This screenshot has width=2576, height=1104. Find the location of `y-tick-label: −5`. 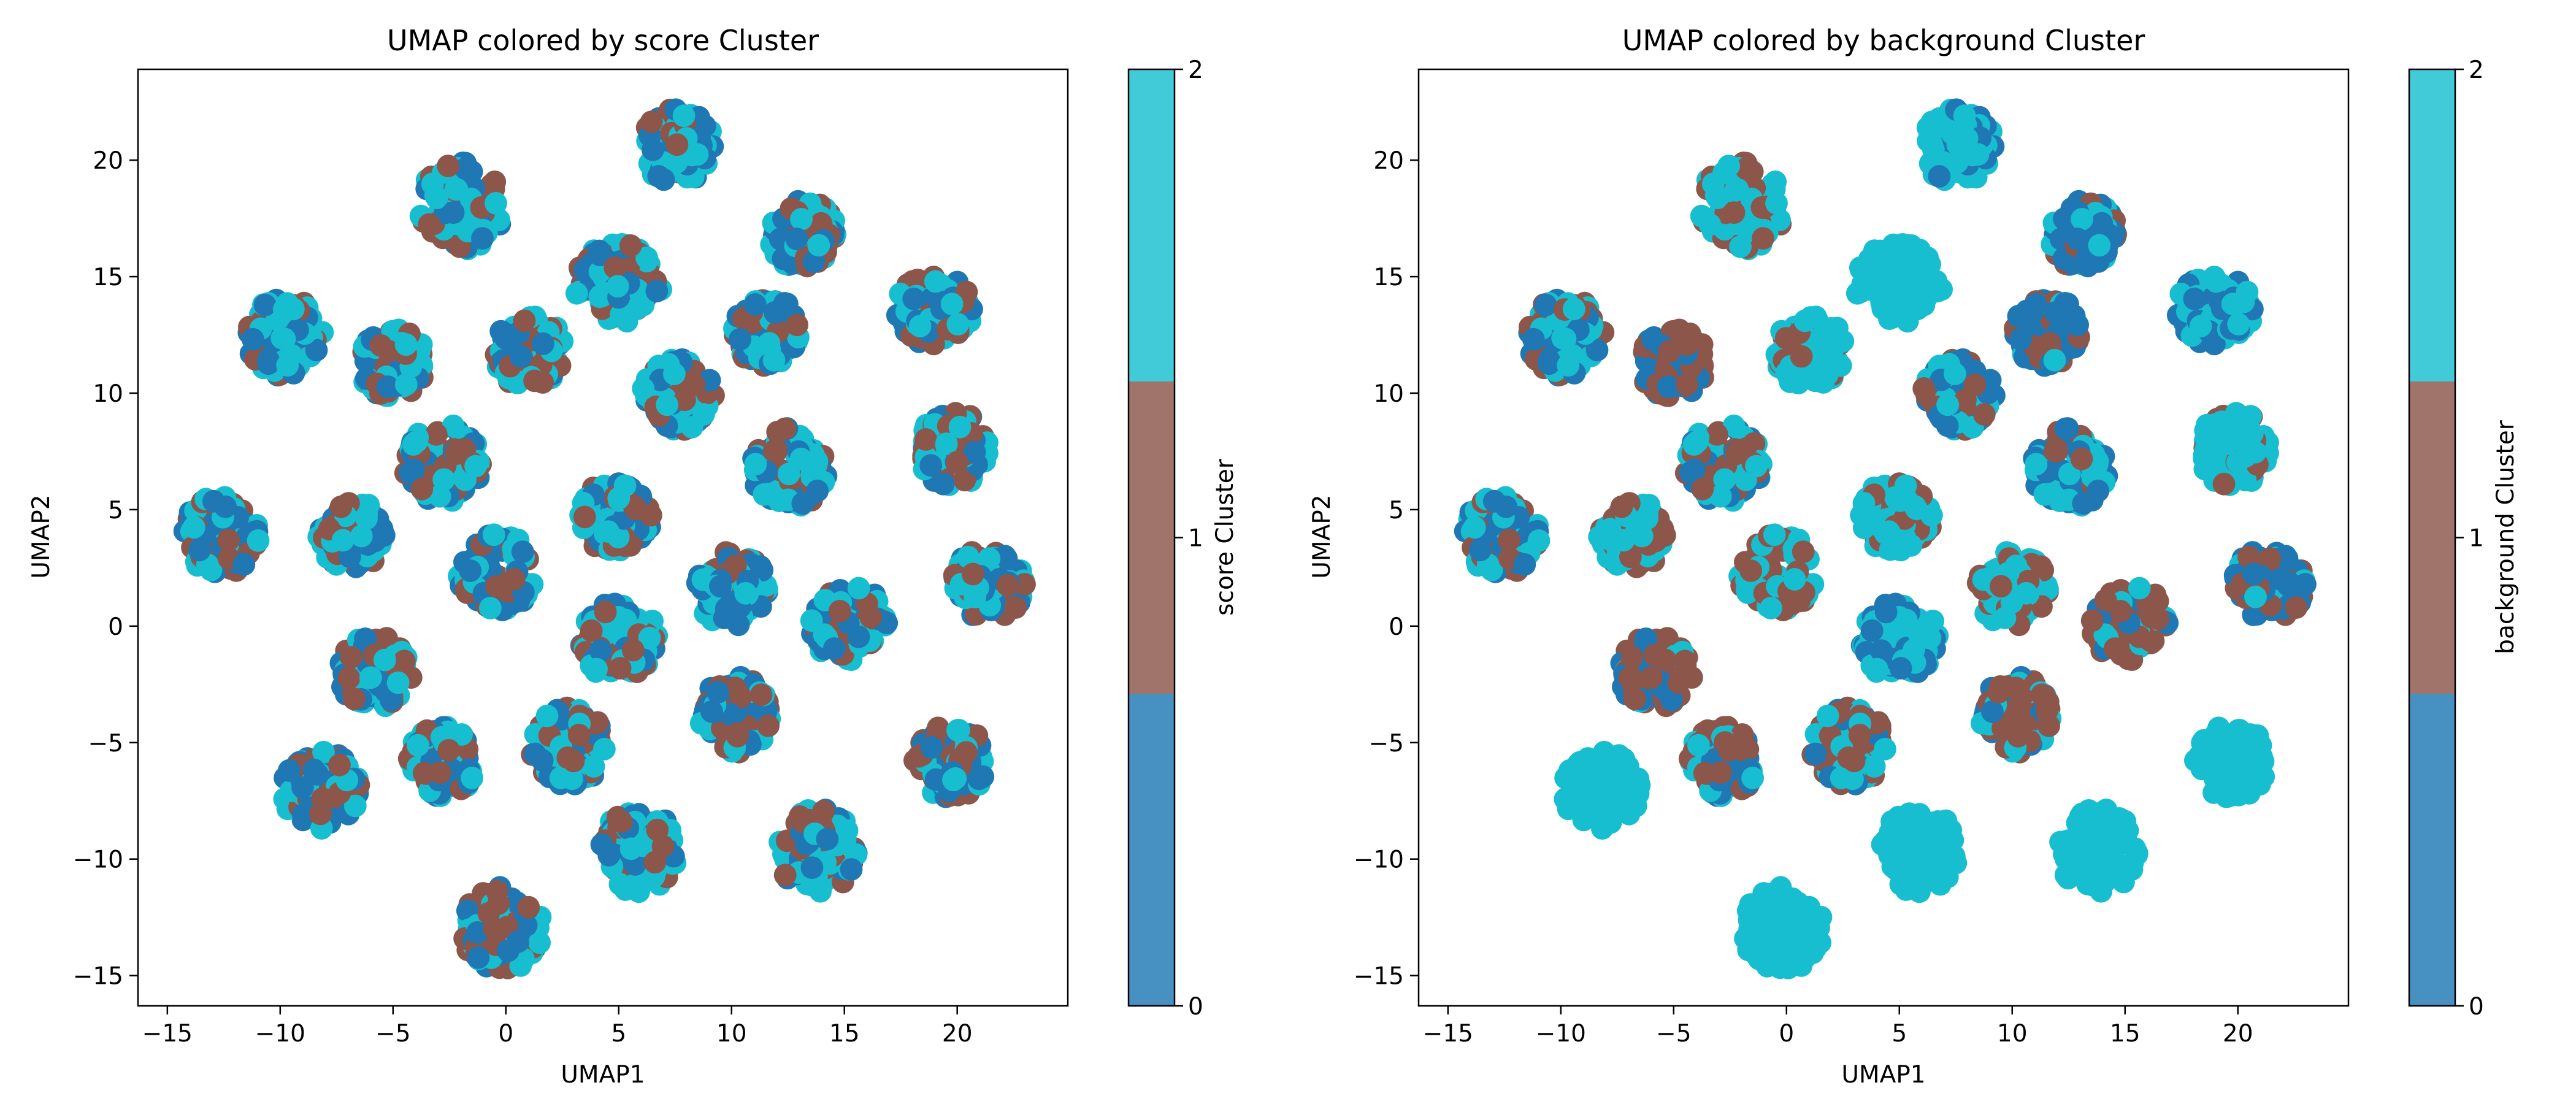

y-tick-label: −5 is located at coordinates (106, 743).